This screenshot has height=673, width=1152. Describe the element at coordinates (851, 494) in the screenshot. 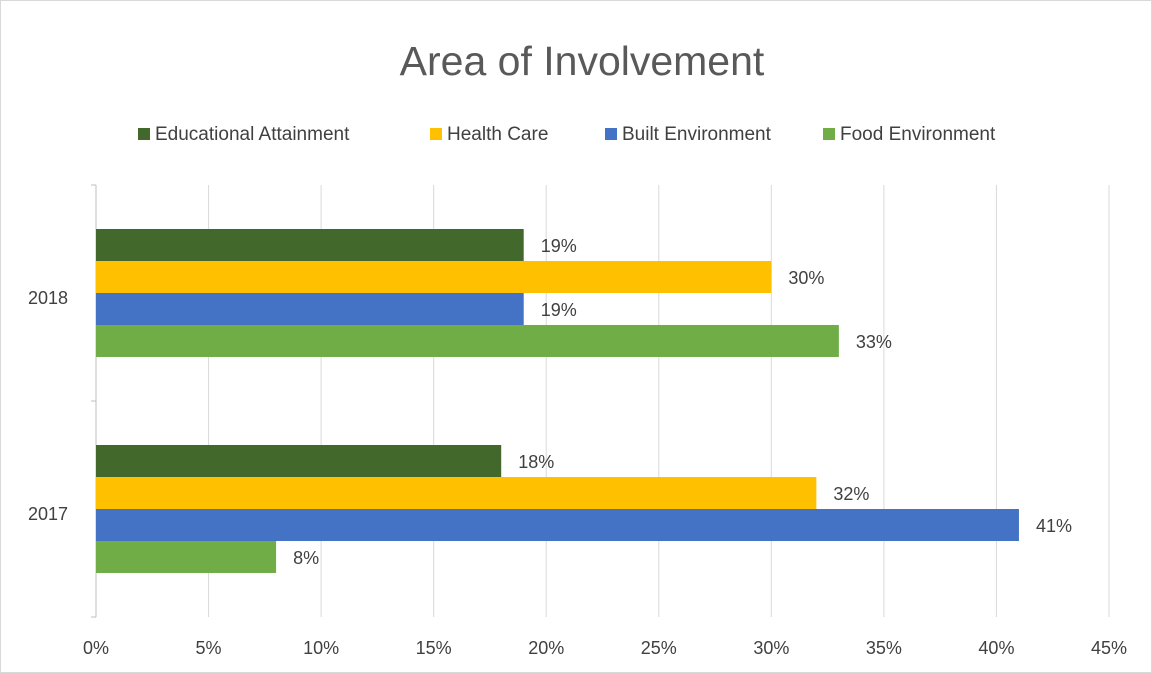

I see `bar-value-label: 32%` at that location.